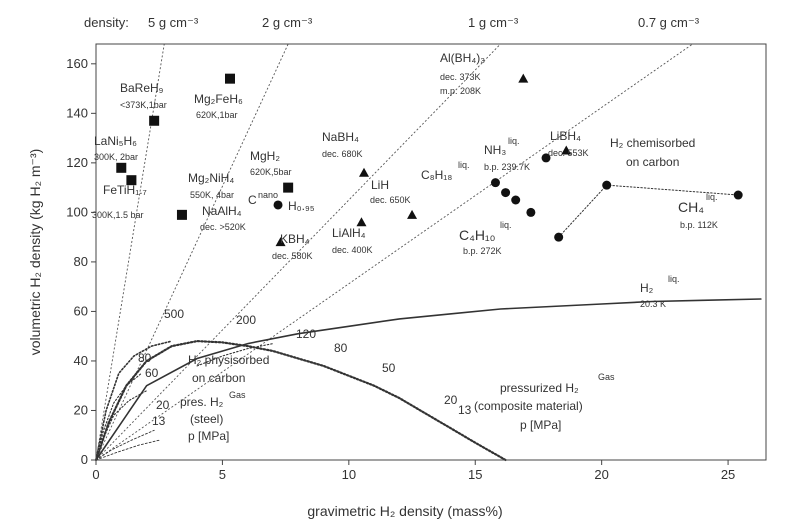  Describe the element at coordinates (404, 511) in the screenshot. I see `x-axis-title: gravimetric H₂ density (mass%)` at that location.